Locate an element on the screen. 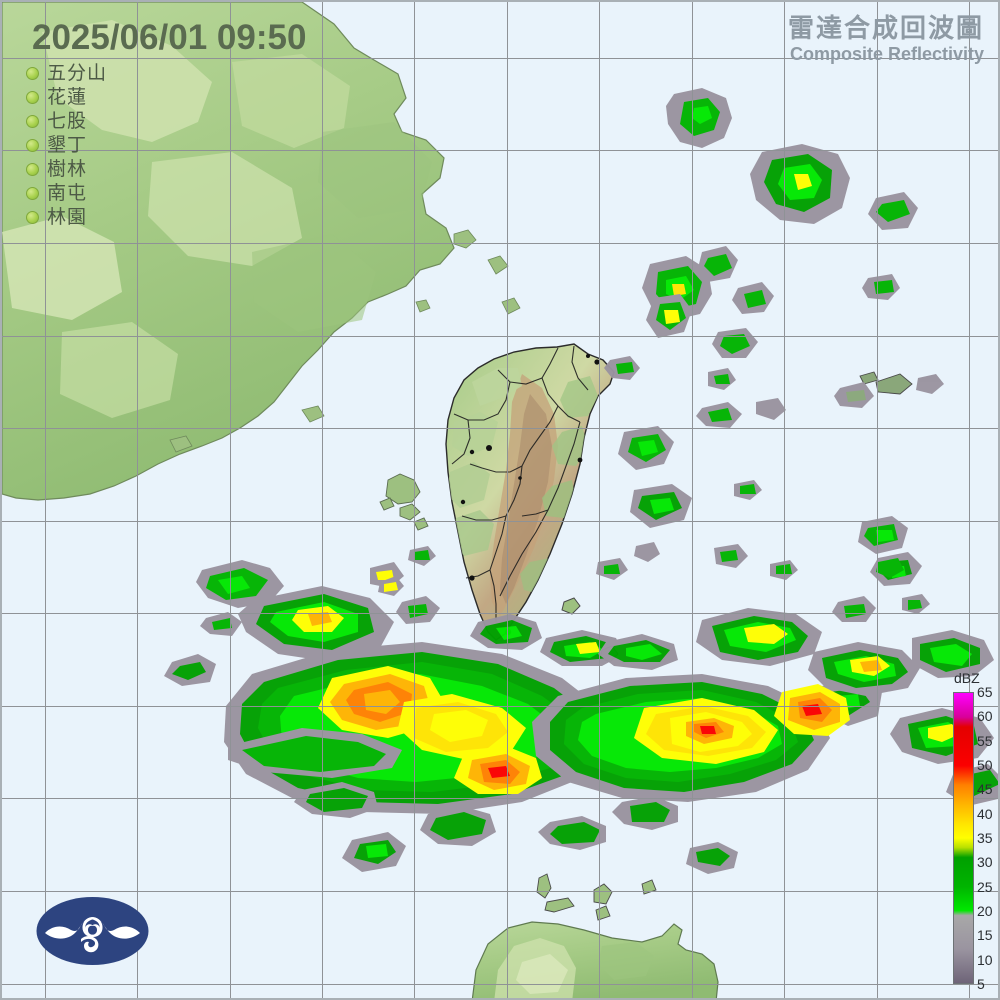 The image size is (1000, 1000). station-item: 花蓮 is located at coordinates (66, 97).